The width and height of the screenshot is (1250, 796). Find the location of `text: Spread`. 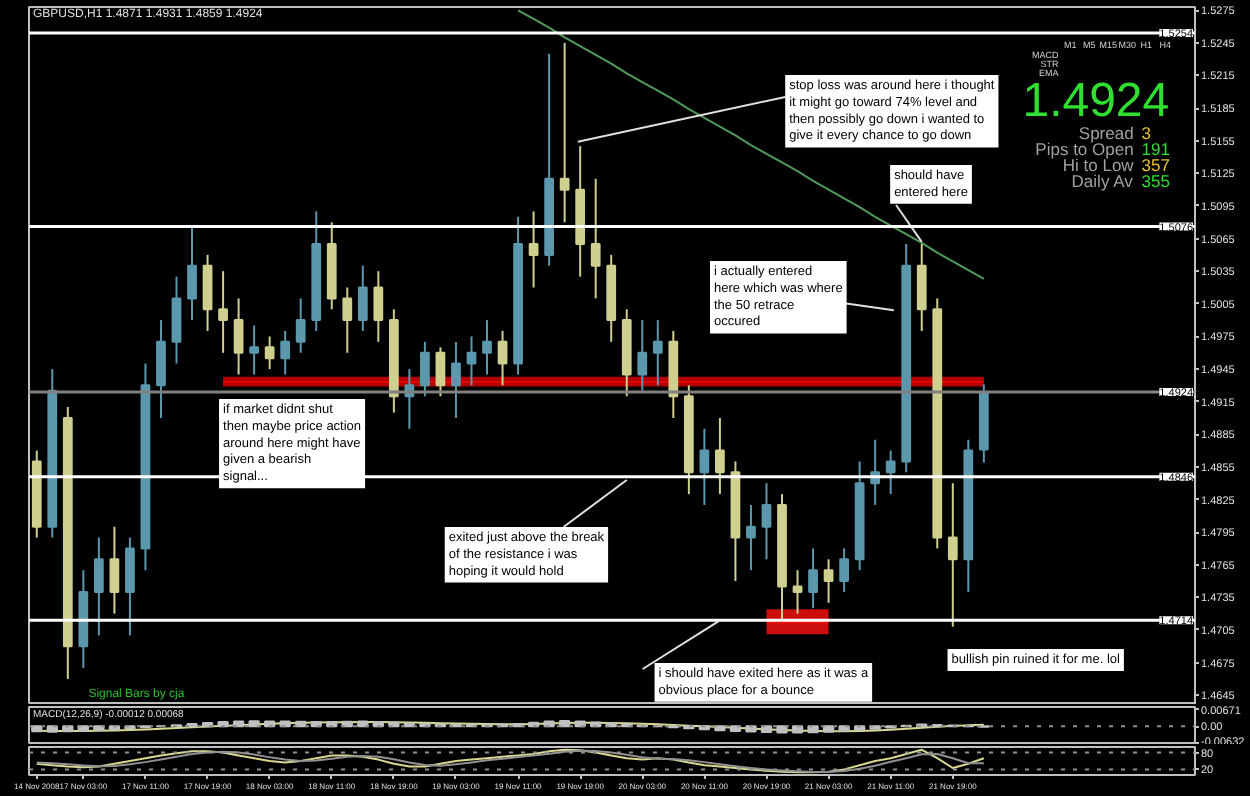

text: Spread is located at coordinates (1106, 133).